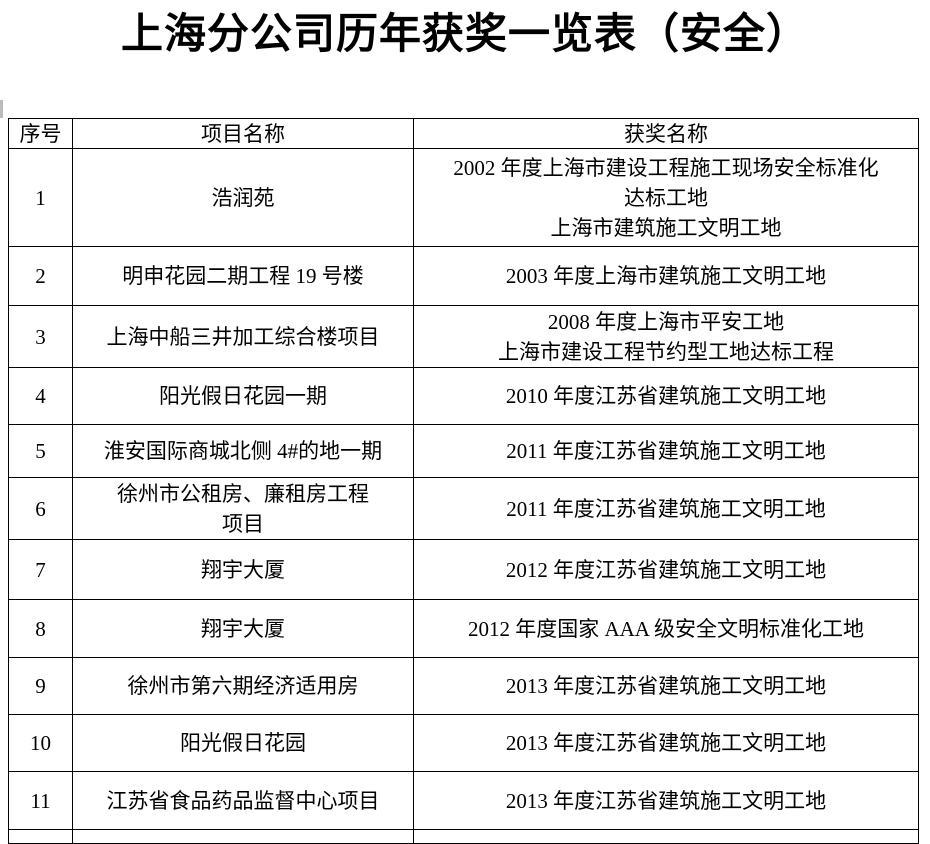 The height and width of the screenshot is (844, 930). I want to click on cell-text-line: 徐州市公租房、廉租房工程, so click(243, 493).